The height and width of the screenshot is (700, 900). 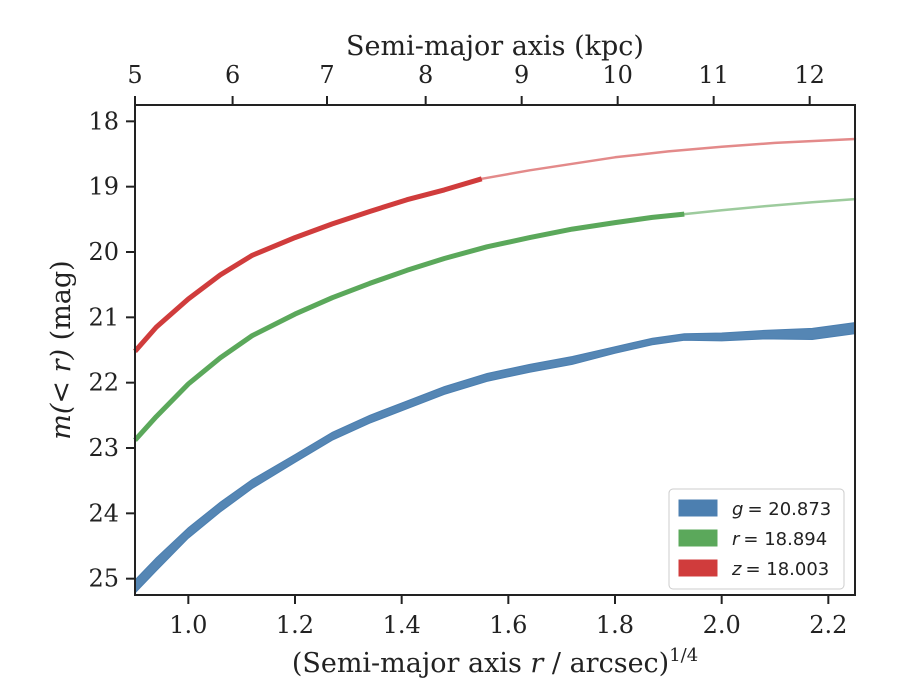 What do you see at coordinates (103, 579) in the screenshot?
I see `y-tick-label: 25` at bounding box center [103, 579].